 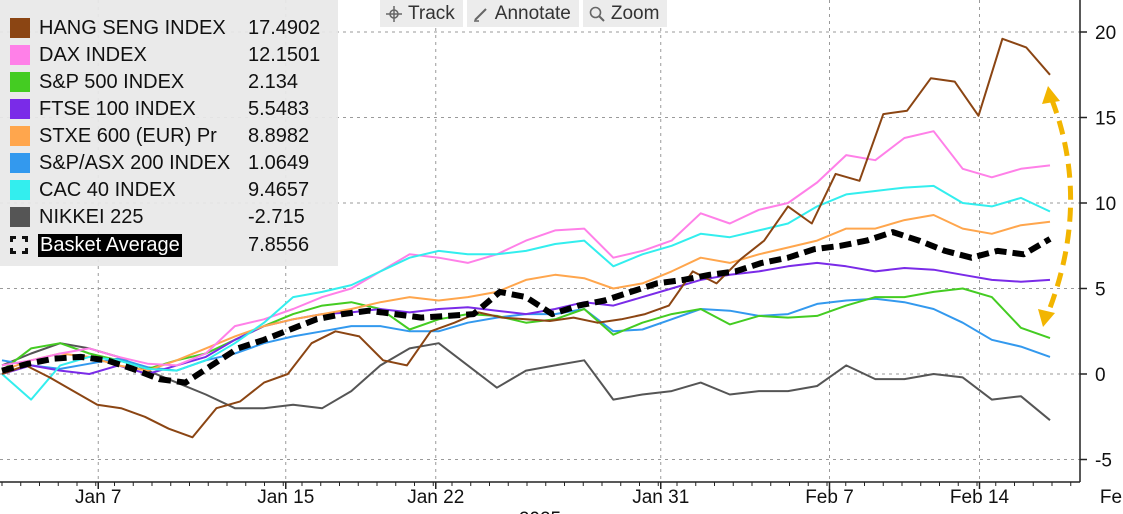 I want to click on legend-series-name: S&P/ASX 200 INDEX, so click(x=135, y=162).